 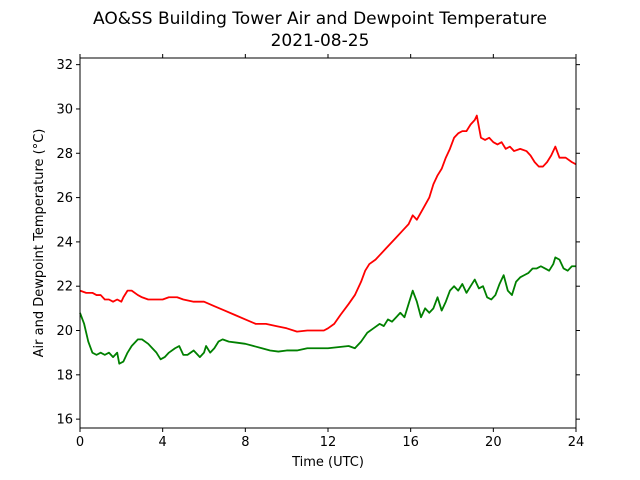 I want to click on x-tick-label: 16, so click(x=410, y=442).